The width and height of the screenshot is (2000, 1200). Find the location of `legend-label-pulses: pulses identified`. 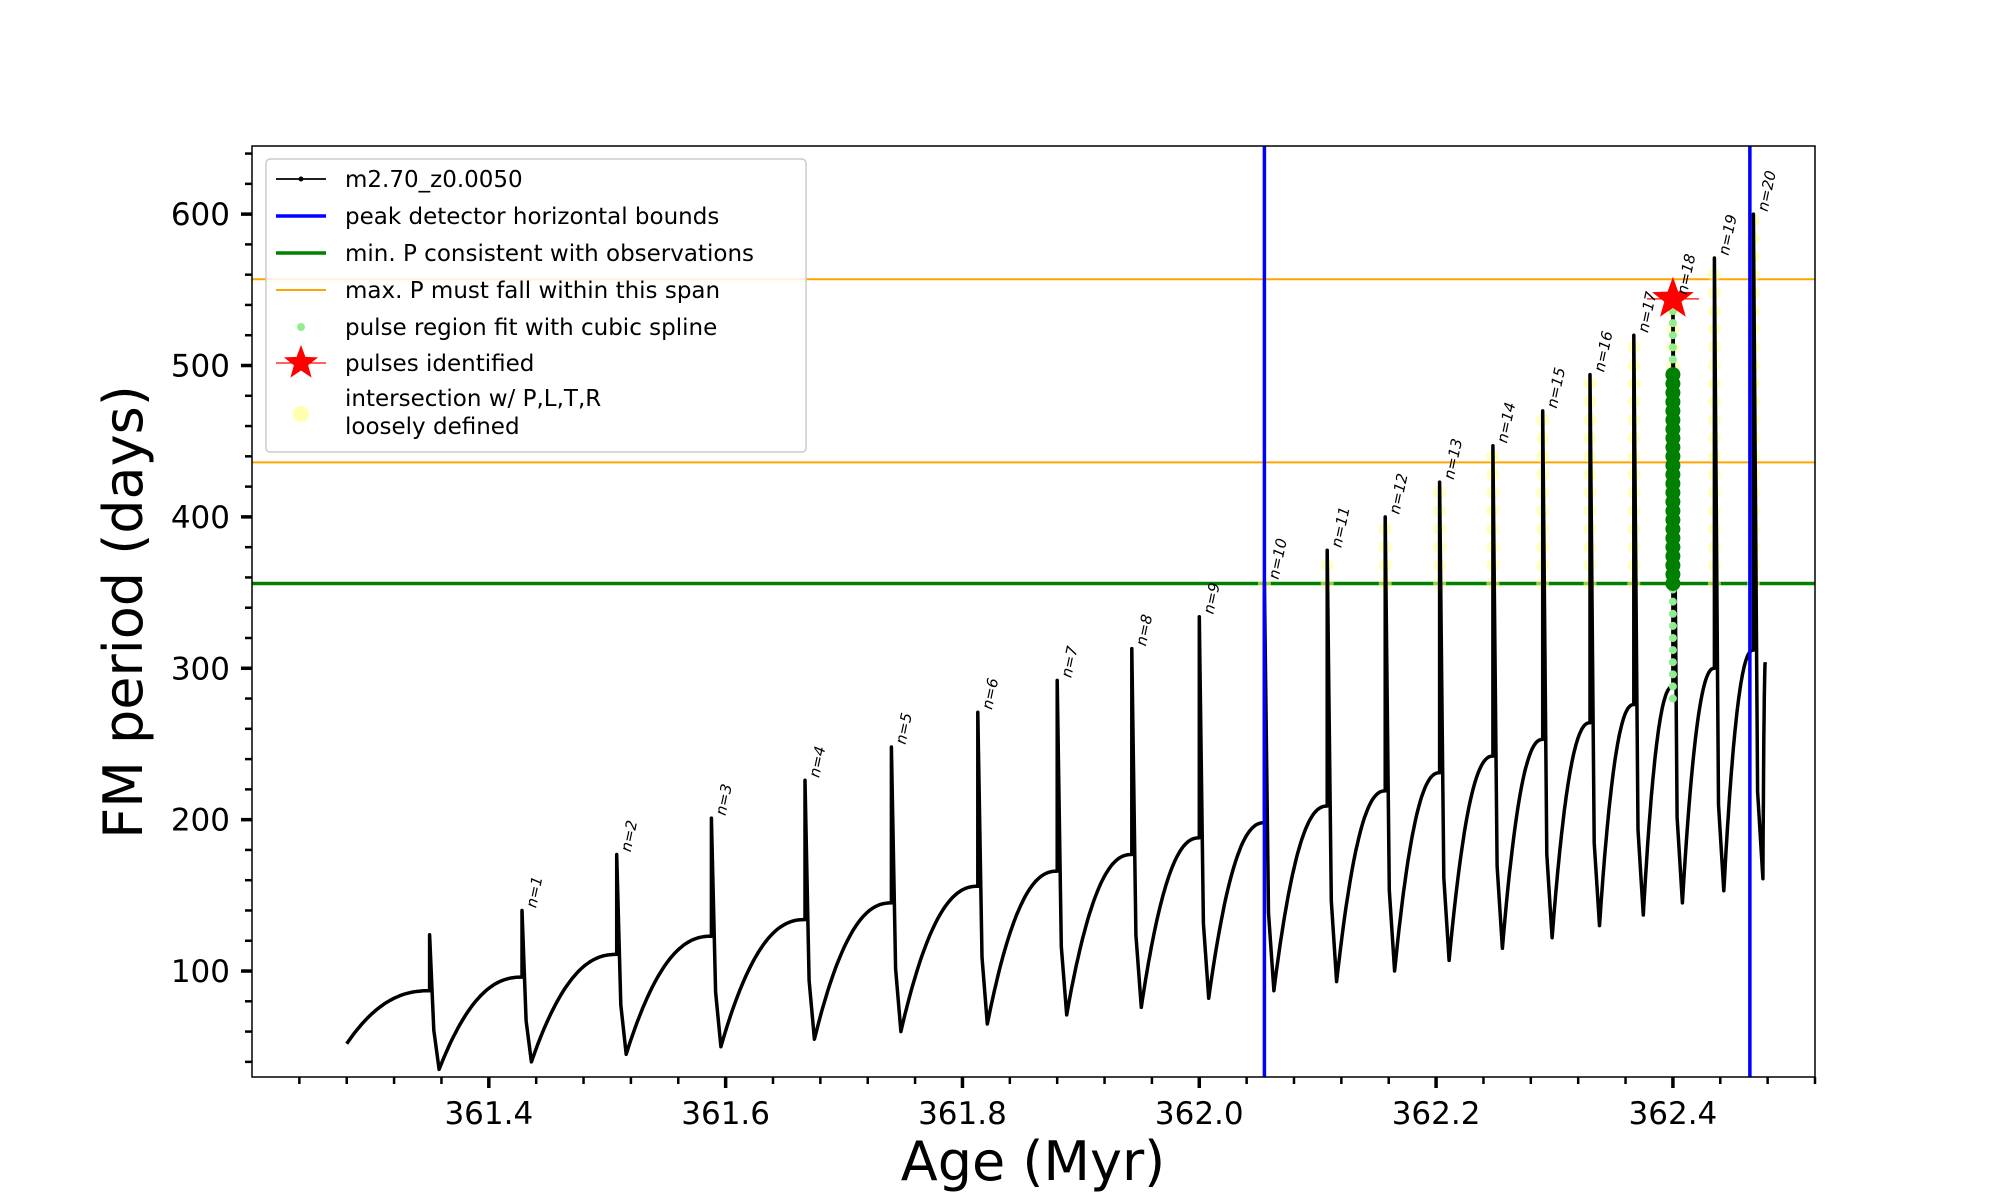

legend-label-pulses: pulses identified is located at coordinates (439, 364).